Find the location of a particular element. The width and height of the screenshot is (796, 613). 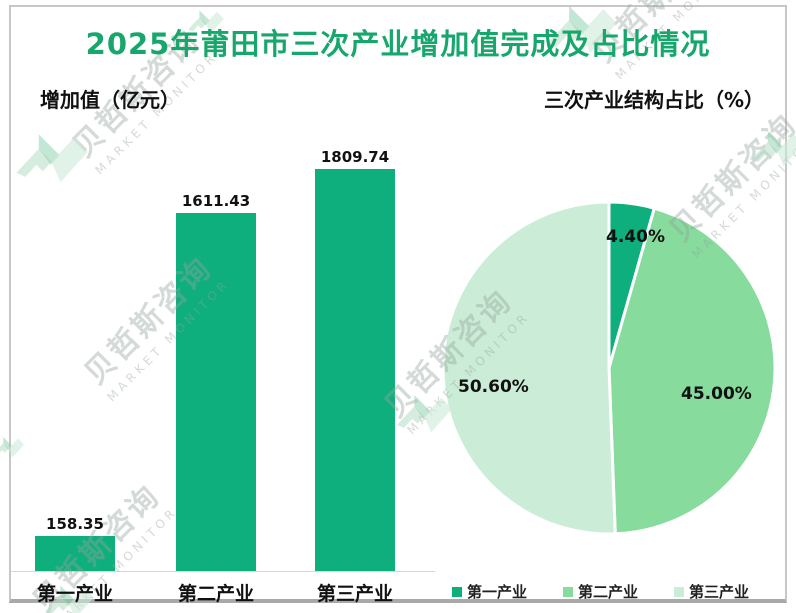

legend-item: 第三产业 is located at coordinates (711, 591).